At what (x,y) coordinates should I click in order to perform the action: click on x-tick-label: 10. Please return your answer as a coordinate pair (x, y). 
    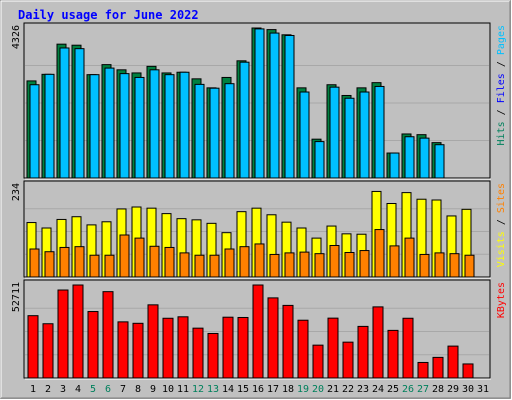
    Looking at the image, I should click on (168, 389).